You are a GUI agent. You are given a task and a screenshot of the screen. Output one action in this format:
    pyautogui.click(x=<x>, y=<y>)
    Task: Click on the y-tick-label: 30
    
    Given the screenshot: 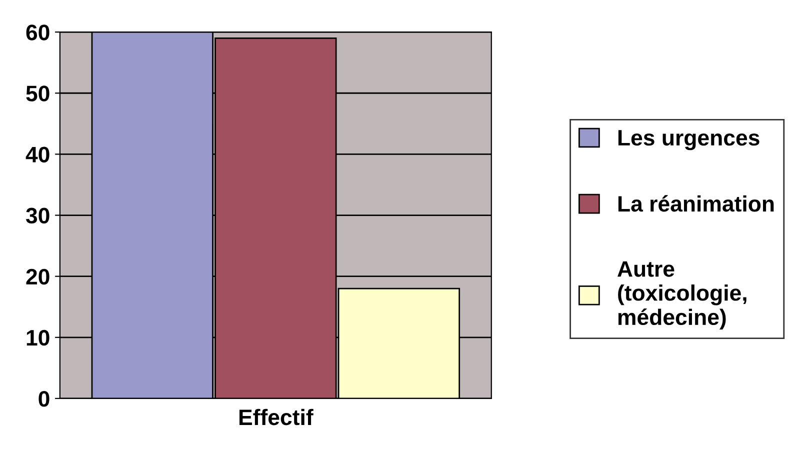 What is the action you would take?
    pyautogui.click(x=38, y=216)
    